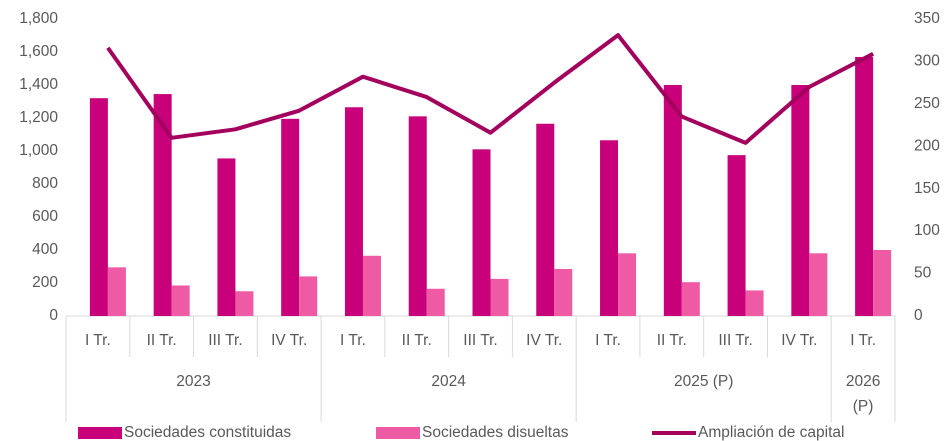  What do you see at coordinates (927, 61) in the screenshot?
I see `y2-tick-label: 300` at bounding box center [927, 61].